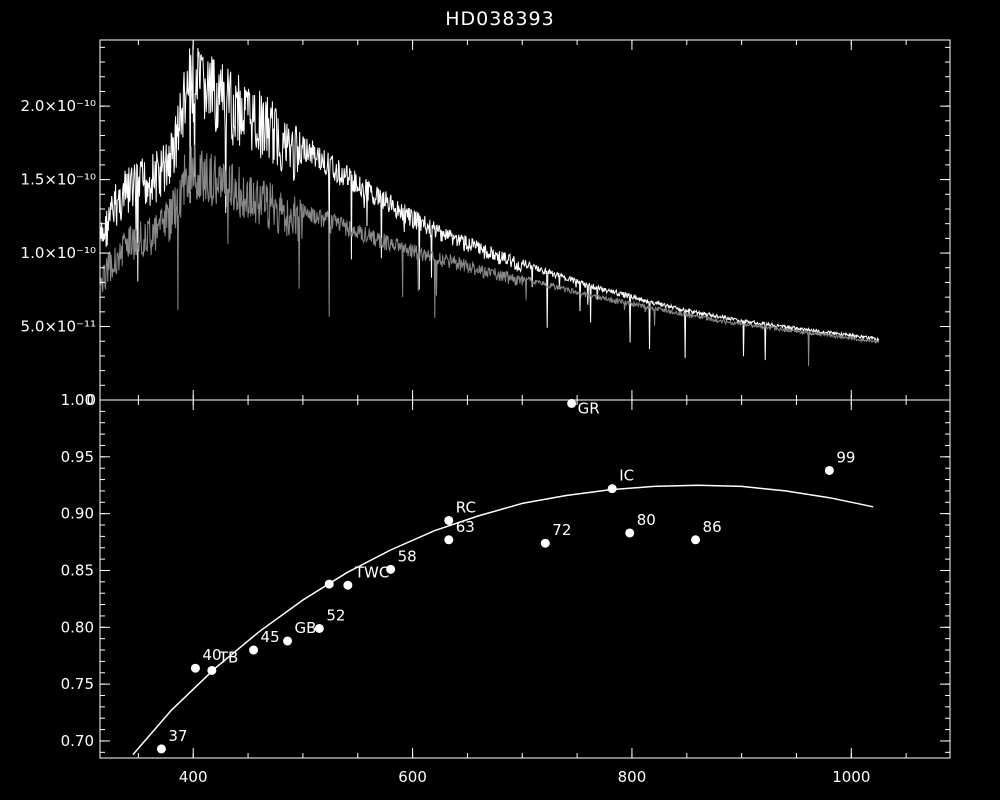 This screenshot has width=1000, height=800. I want to click on ratio-ytick-label: 1.00, so click(77, 400).